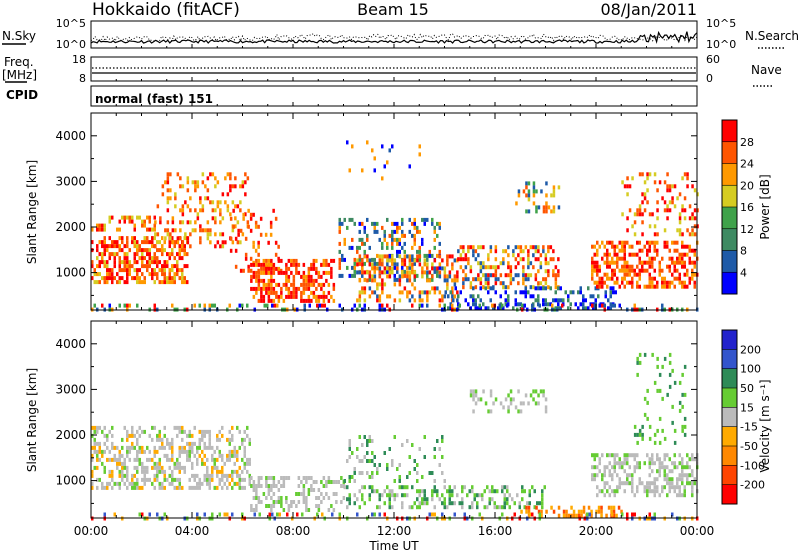 The width and height of the screenshot is (800, 558). What do you see at coordinates (747, 388) in the screenshot?
I see `velocity-colorbar-tick-label: 50` at bounding box center [747, 388].